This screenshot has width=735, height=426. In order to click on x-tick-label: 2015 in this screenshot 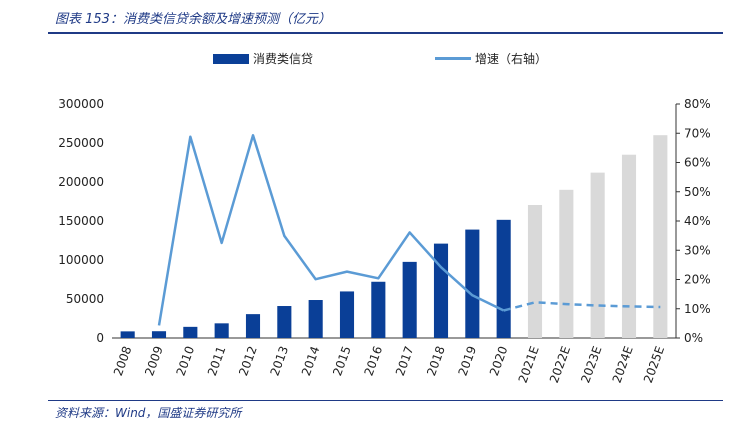, I will do `click(342, 360)`.